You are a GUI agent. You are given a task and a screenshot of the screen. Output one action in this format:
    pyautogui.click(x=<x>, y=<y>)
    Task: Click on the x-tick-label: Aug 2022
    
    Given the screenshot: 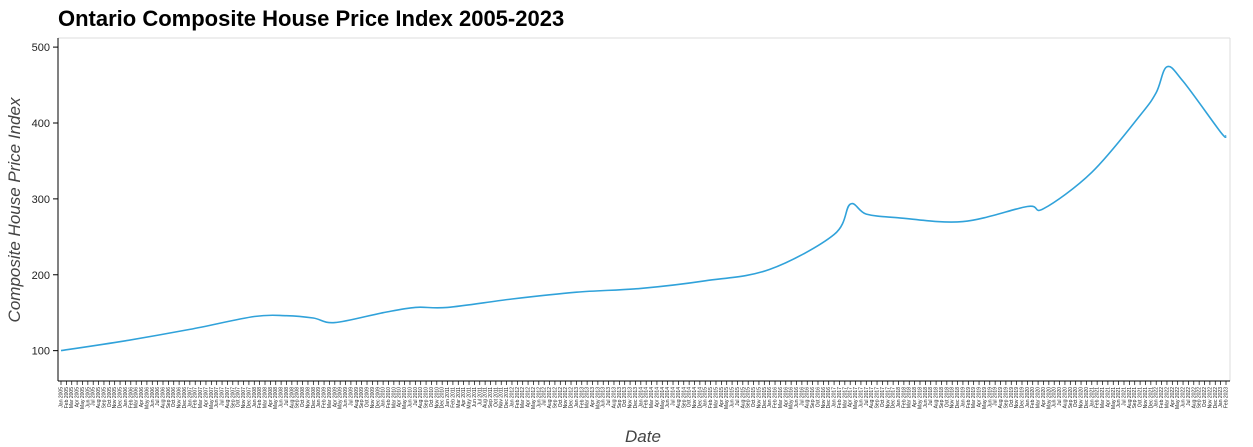 What is the action you would take?
    pyautogui.click(x=1194, y=398)
    